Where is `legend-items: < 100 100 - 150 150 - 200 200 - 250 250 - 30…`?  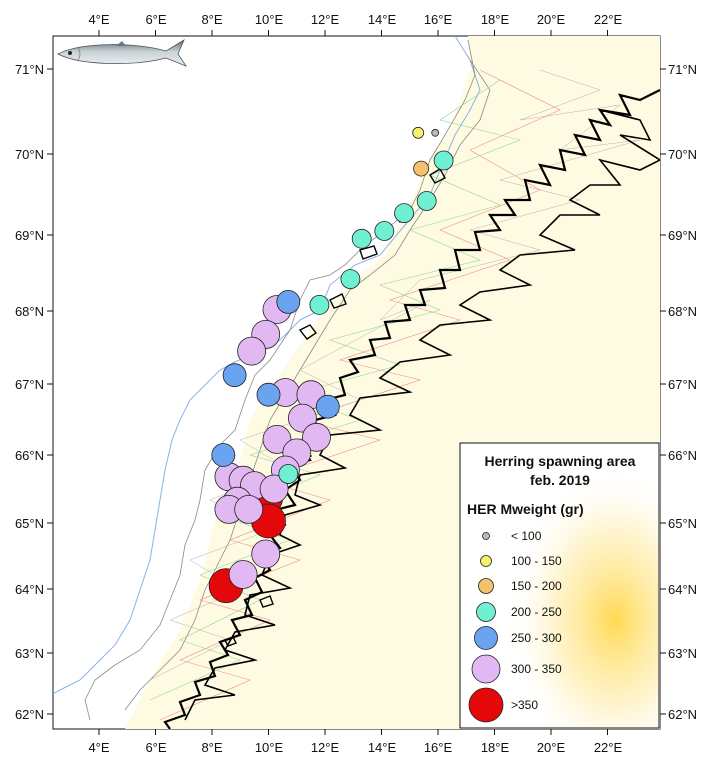
legend-items: < 100 100 - 150 150 - 200 200 - 250 250 - 30… is located at coordinates (515, 626).